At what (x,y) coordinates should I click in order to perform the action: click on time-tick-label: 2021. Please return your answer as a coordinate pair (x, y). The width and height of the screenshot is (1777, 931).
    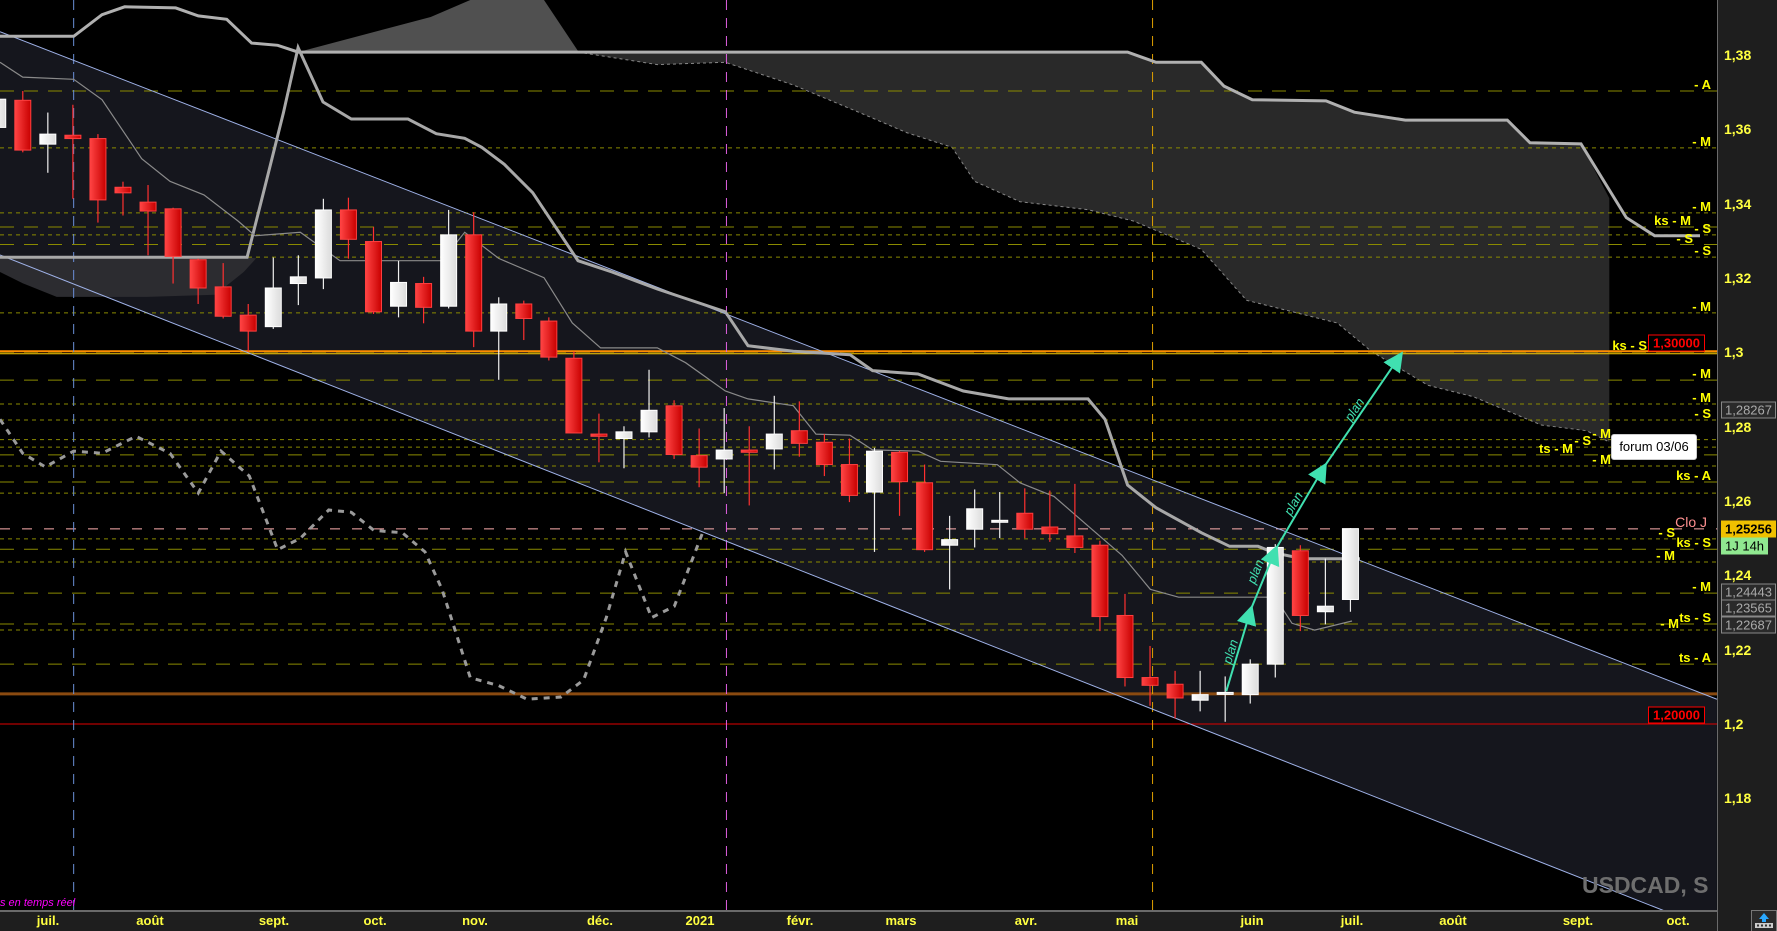
    Looking at the image, I should click on (700, 920).